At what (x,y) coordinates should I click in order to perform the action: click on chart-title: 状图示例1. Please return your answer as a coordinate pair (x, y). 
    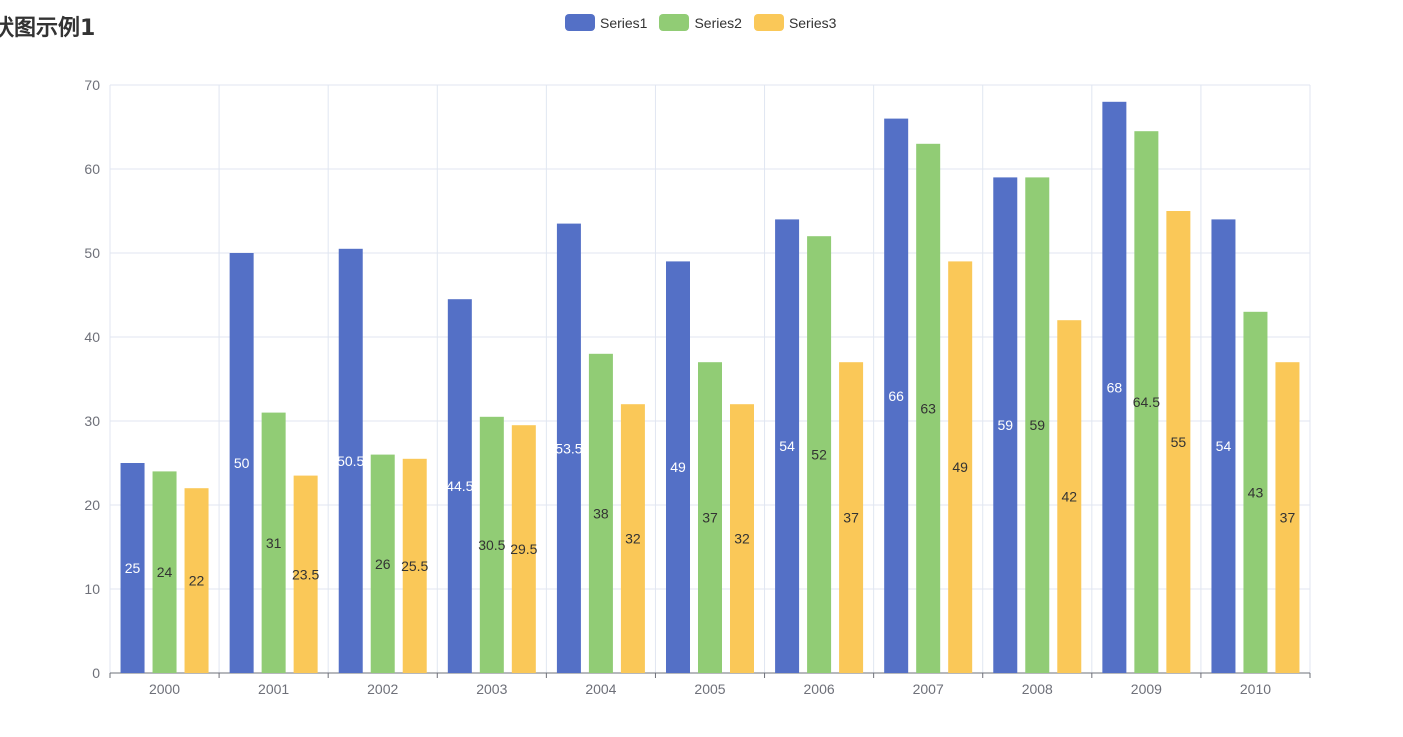
    Looking at the image, I should click on (48, 28).